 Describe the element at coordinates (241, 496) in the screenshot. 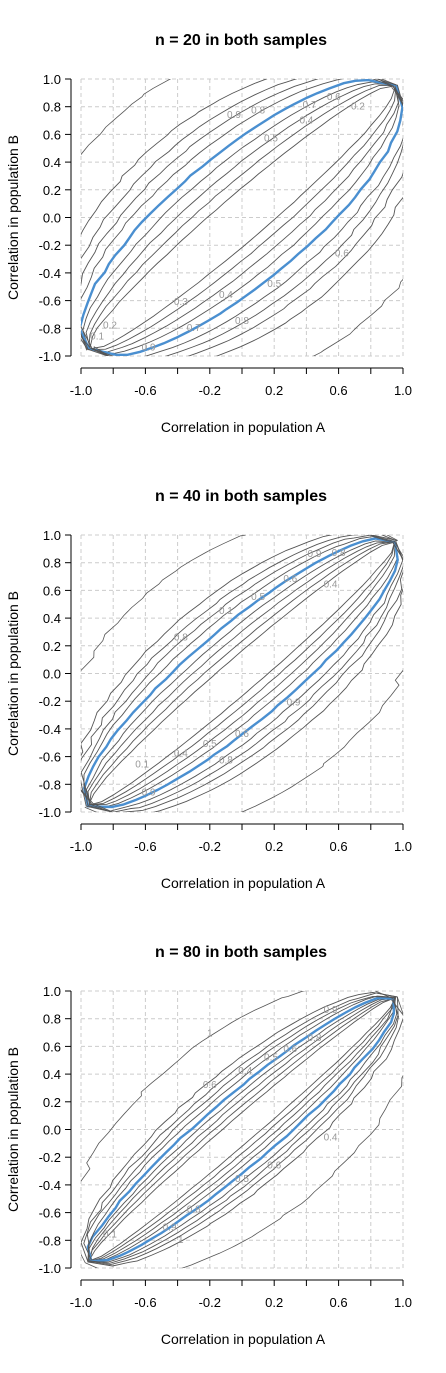

I see `chart-title: n = 40 in both samples` at that location.